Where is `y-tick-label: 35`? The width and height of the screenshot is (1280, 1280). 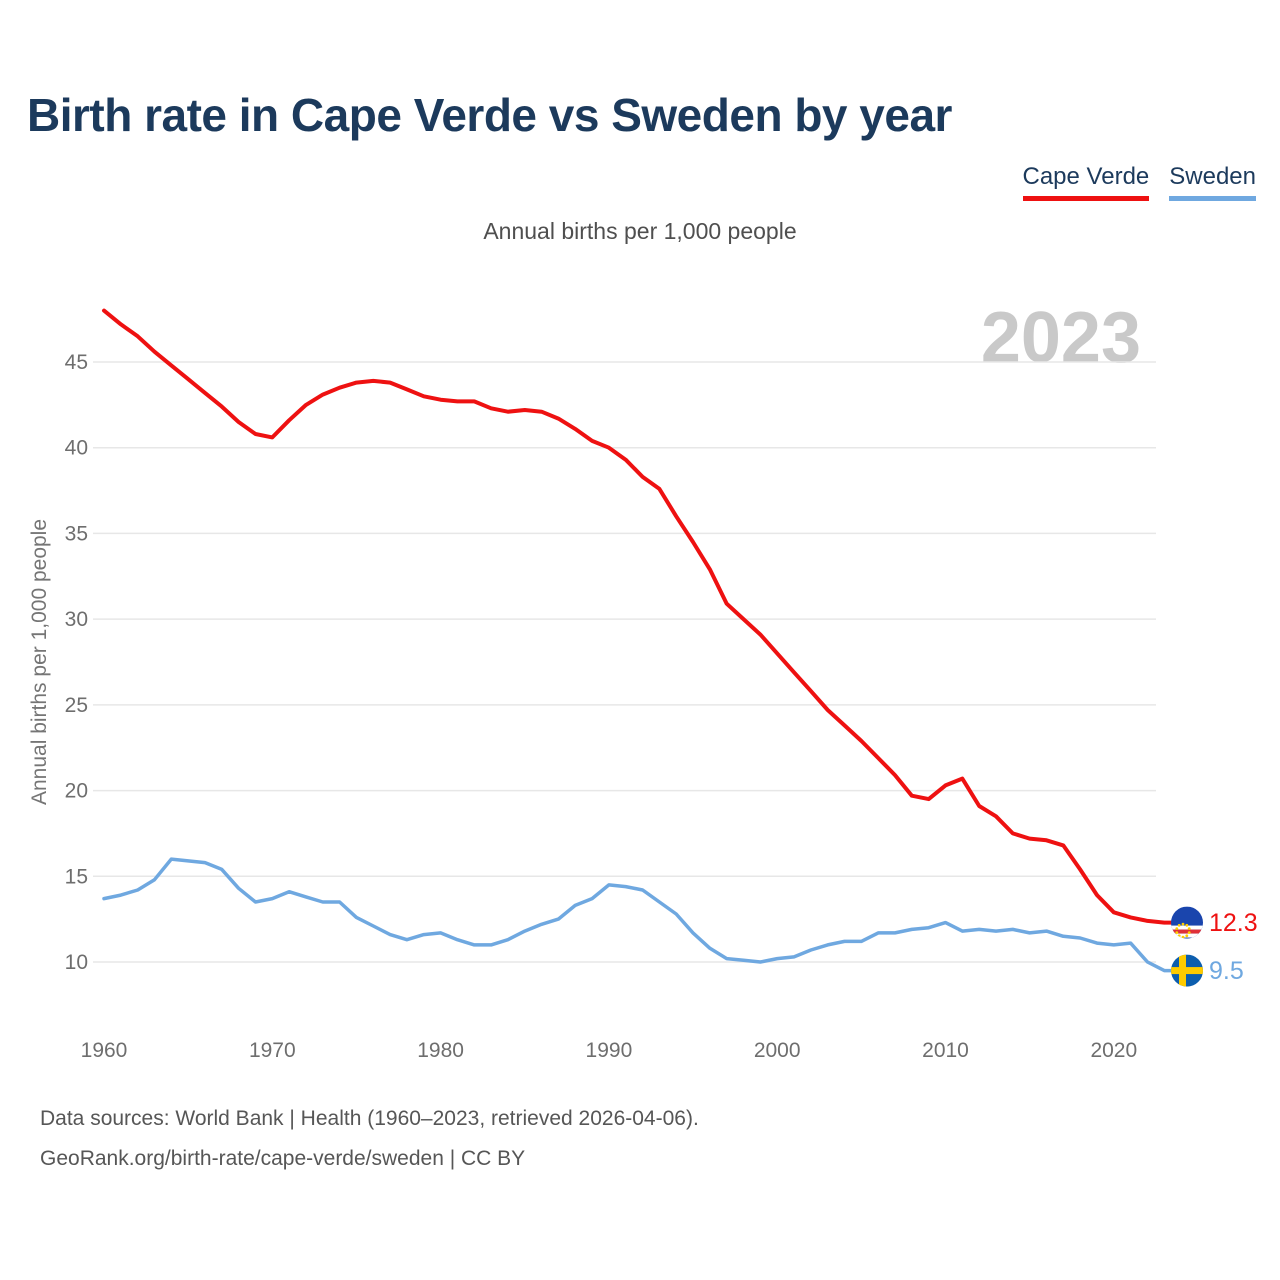 y-tick-label: 35 is located at coordinates (76, 533).